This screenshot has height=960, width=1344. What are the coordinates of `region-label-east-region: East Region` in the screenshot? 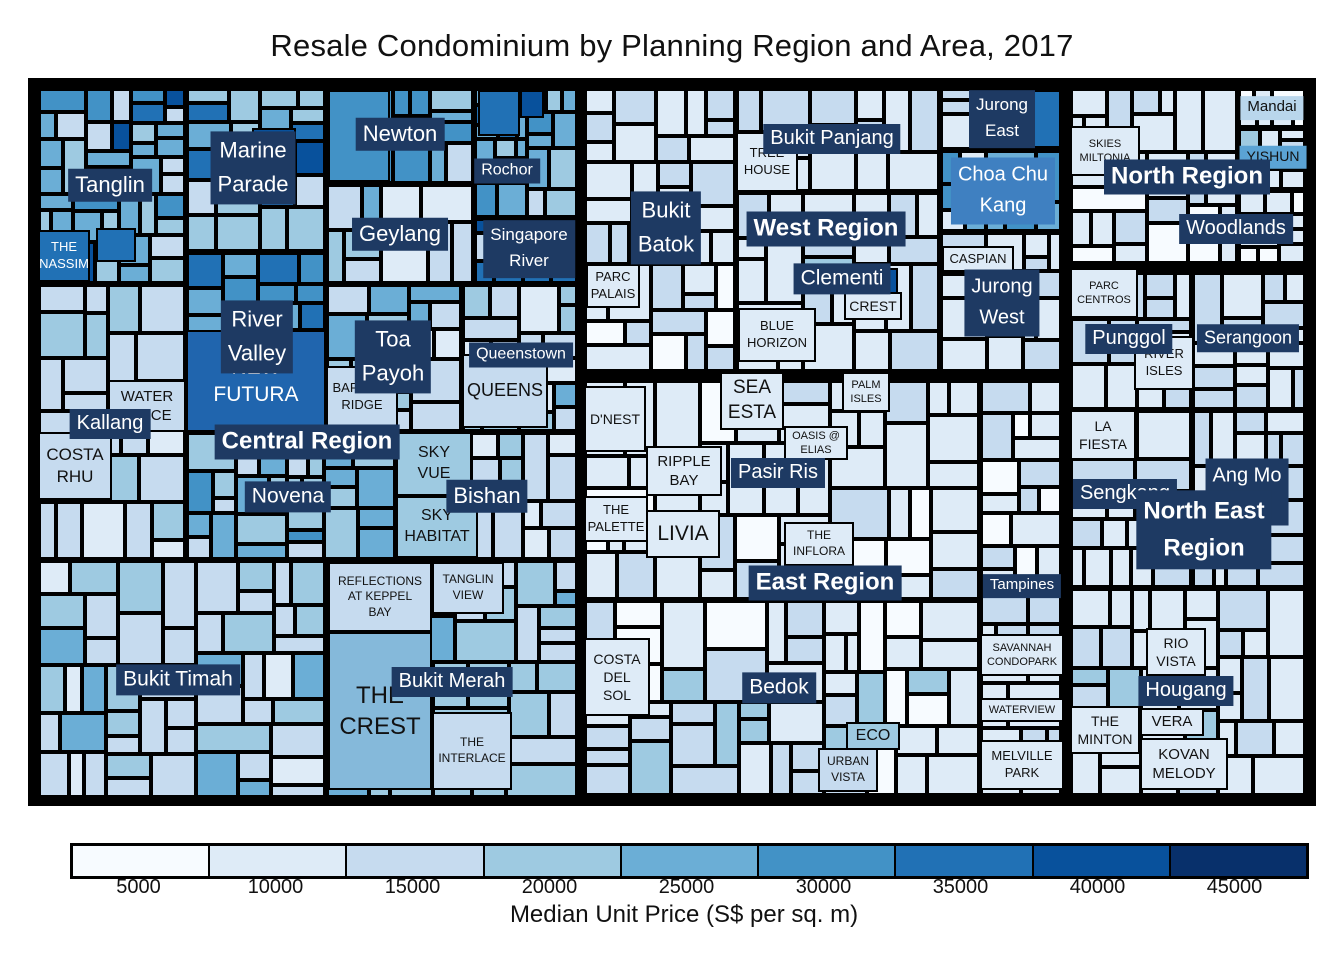 It's located at (825, 583).